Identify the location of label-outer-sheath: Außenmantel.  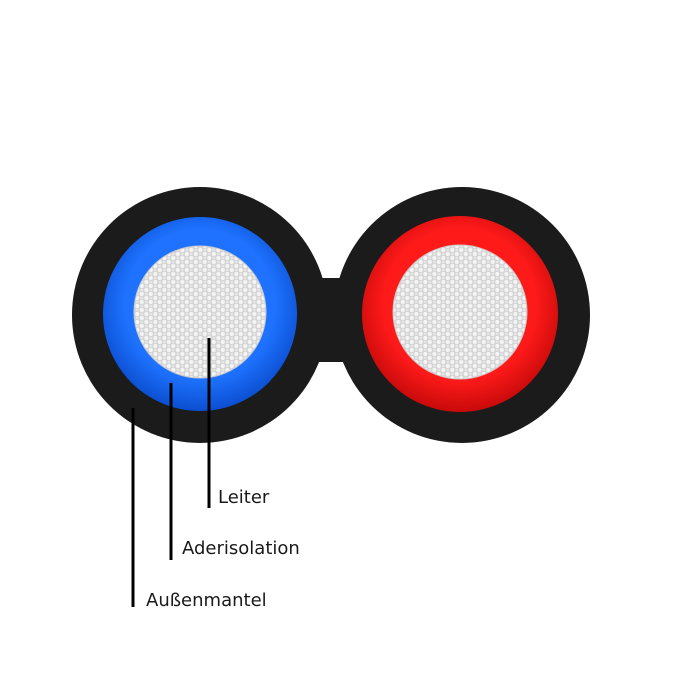
(206, 600).